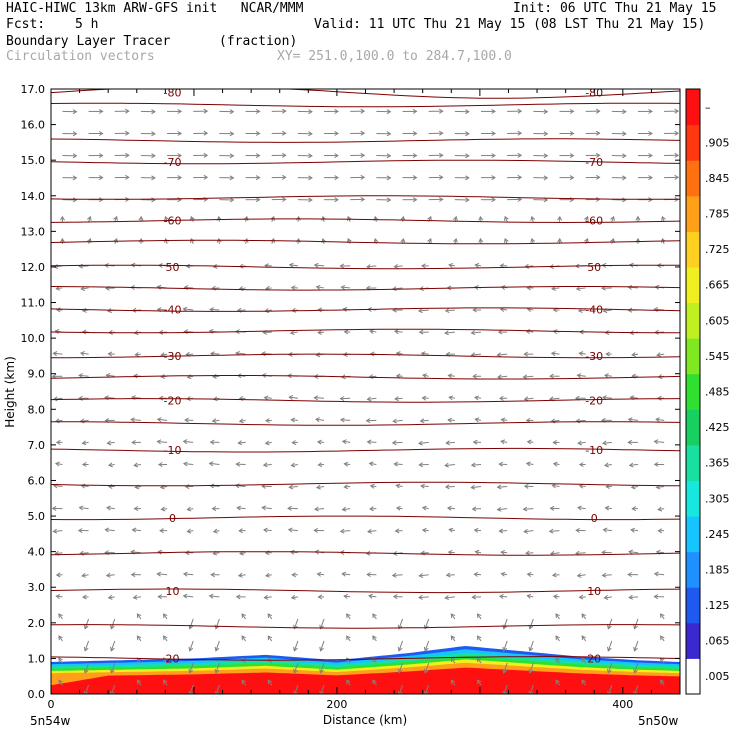  What do you see at coordinates (594, 400) in the screenshot?
I see `isotherm-label: -20` at bounding box center [594, 400].